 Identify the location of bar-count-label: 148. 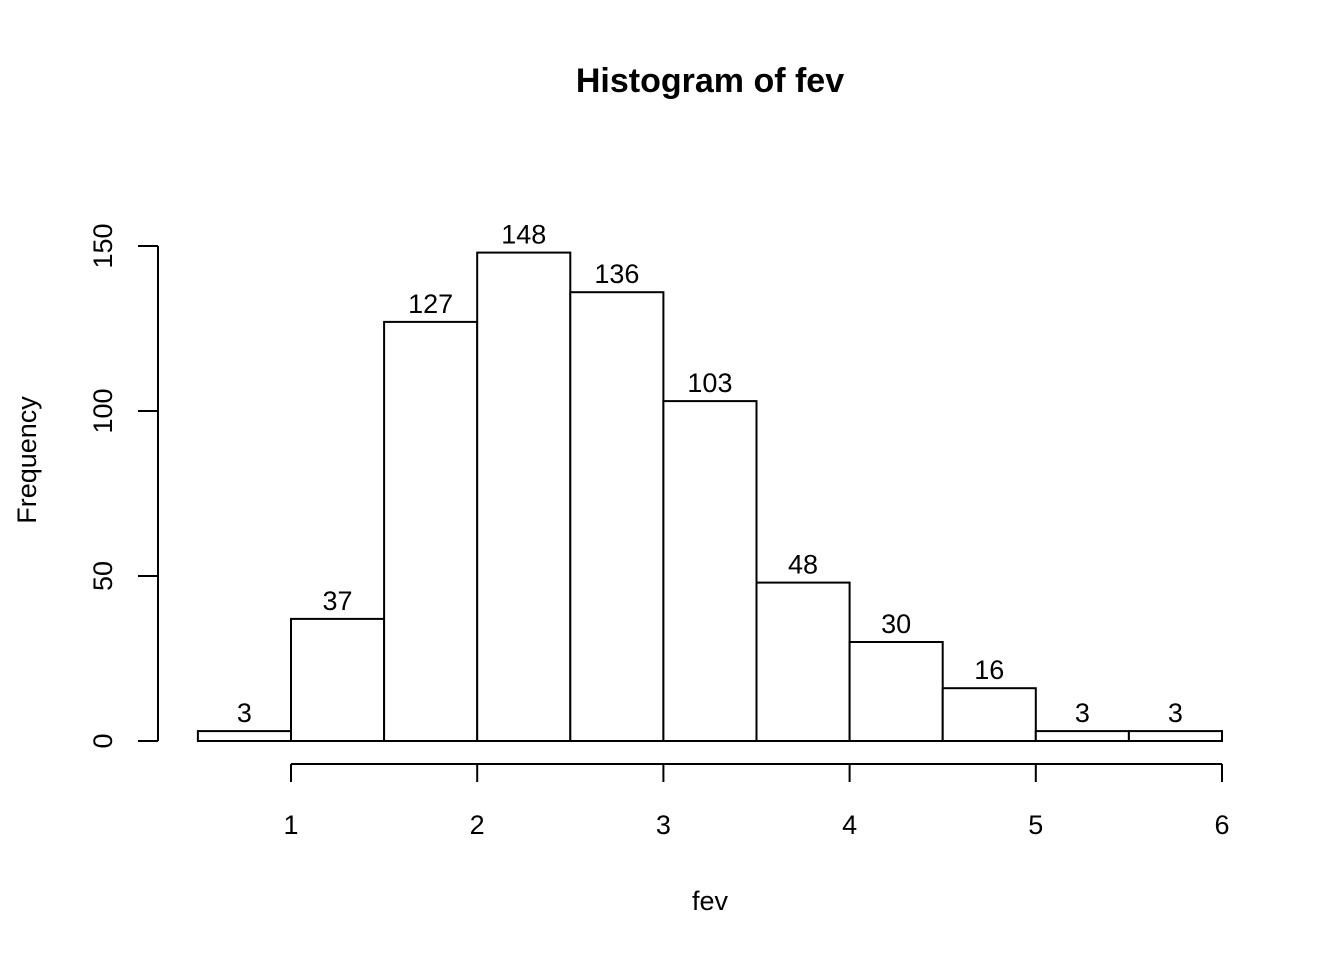
(523, 235).